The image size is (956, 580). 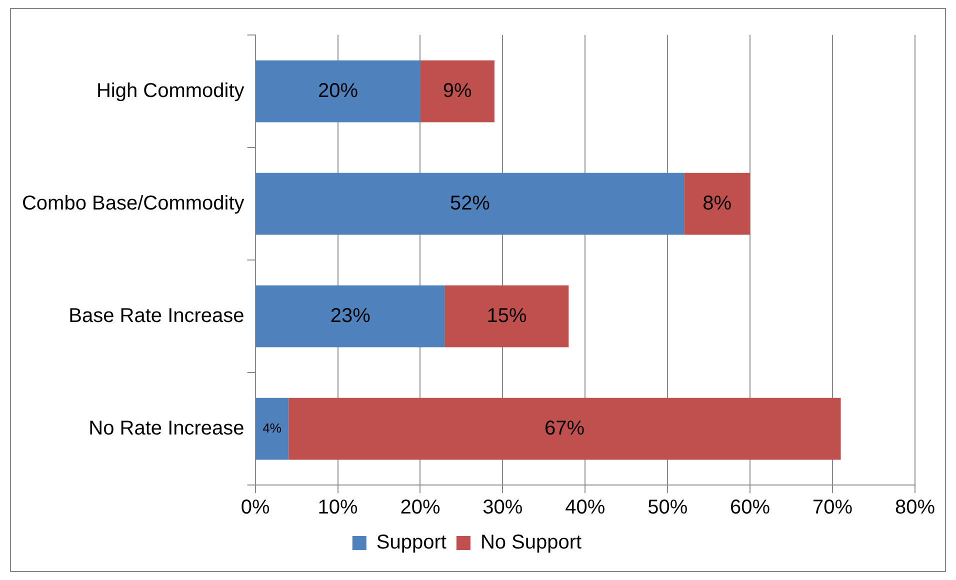 I want to click on data-label: 20%, so click(x=338, y=91).